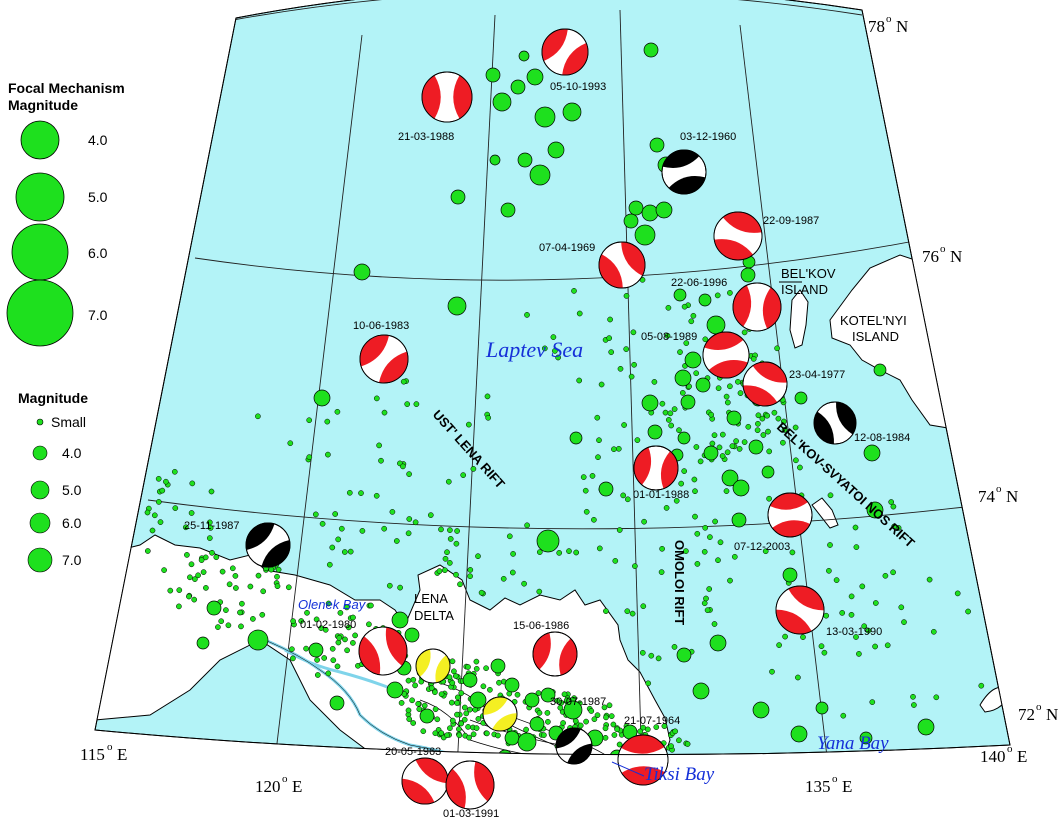 The image size is (1061, 823). Describe the element at coordinates (98, 140) in the screenshot. I see `focal-legend-label-4: 4.0` at that location.